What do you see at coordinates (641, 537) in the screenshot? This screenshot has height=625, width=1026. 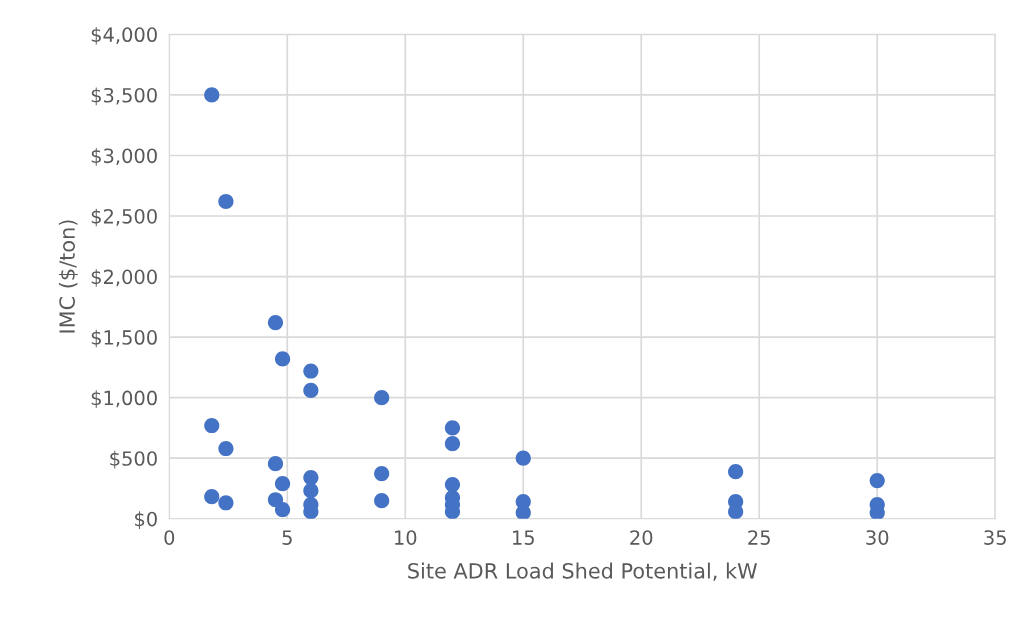 I see `x-tick-label: 20` at bounding box center [641, 537].